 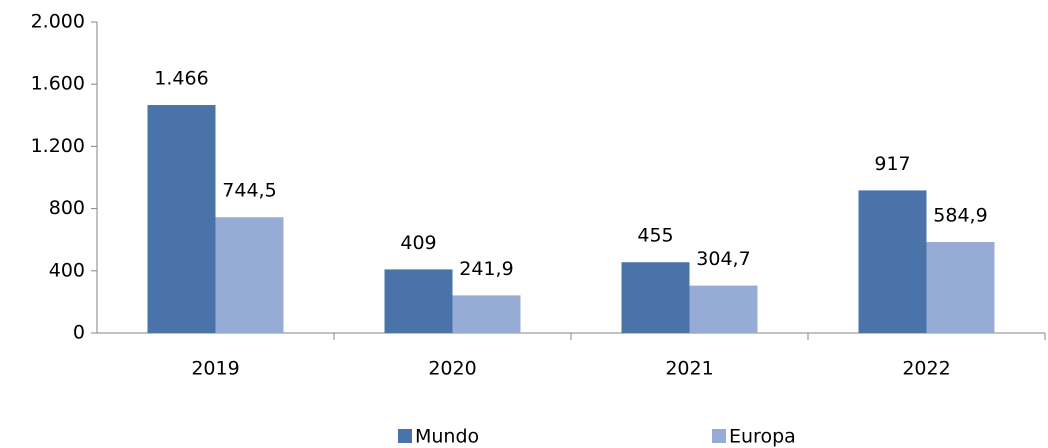 What do you see at coordinates (655, 236) in the screenshot?
I see `data-label: 455` at bounding box center [655, 236].